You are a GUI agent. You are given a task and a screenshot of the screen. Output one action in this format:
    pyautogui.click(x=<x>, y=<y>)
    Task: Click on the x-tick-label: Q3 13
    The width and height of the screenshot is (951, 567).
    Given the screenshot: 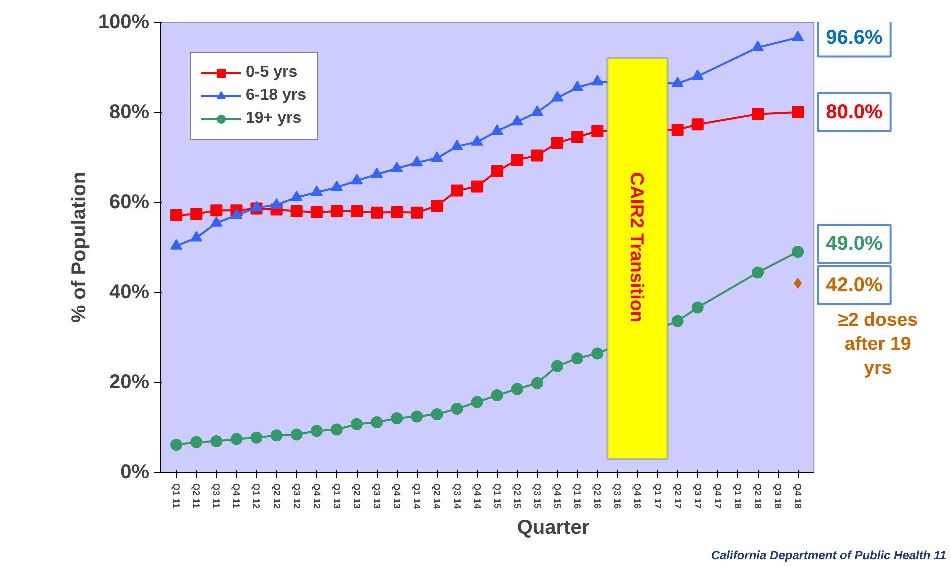 What is the action you would take?
    pyautogui.click(x=377, y=496)
    